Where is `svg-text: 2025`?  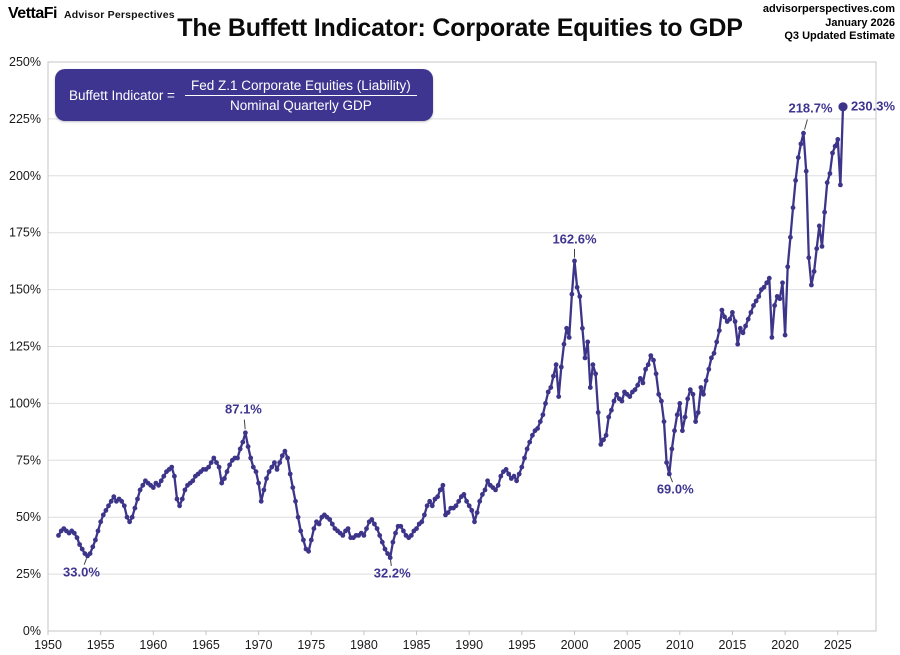 svg-text: 2025 is located at coordinates (838, 645).